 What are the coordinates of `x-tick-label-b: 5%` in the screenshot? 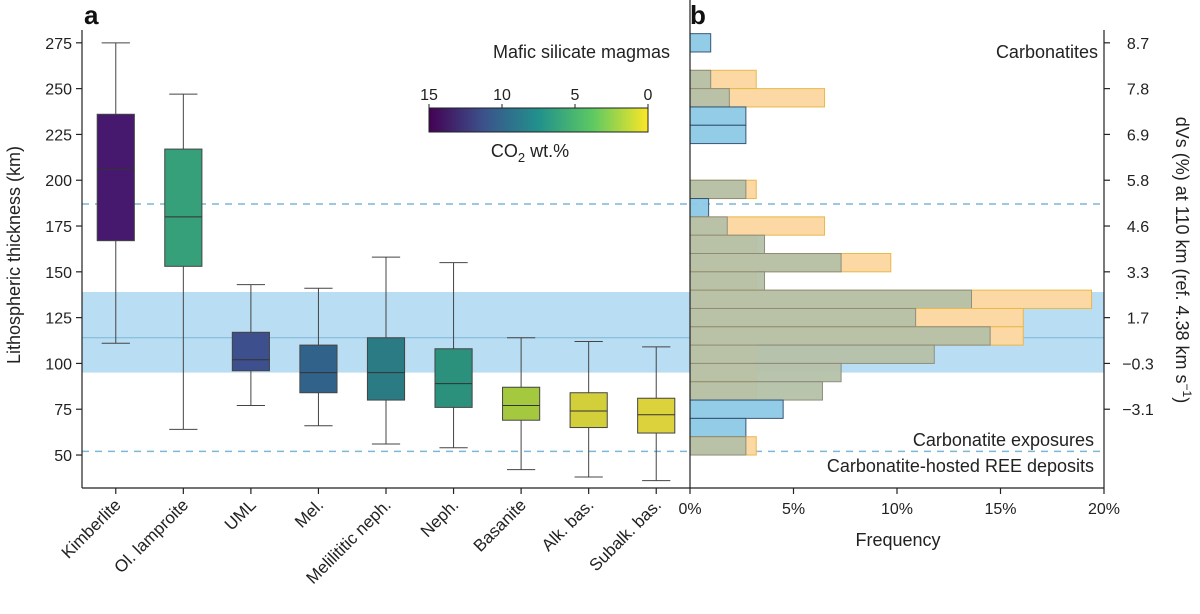 It's located at (793, 509).